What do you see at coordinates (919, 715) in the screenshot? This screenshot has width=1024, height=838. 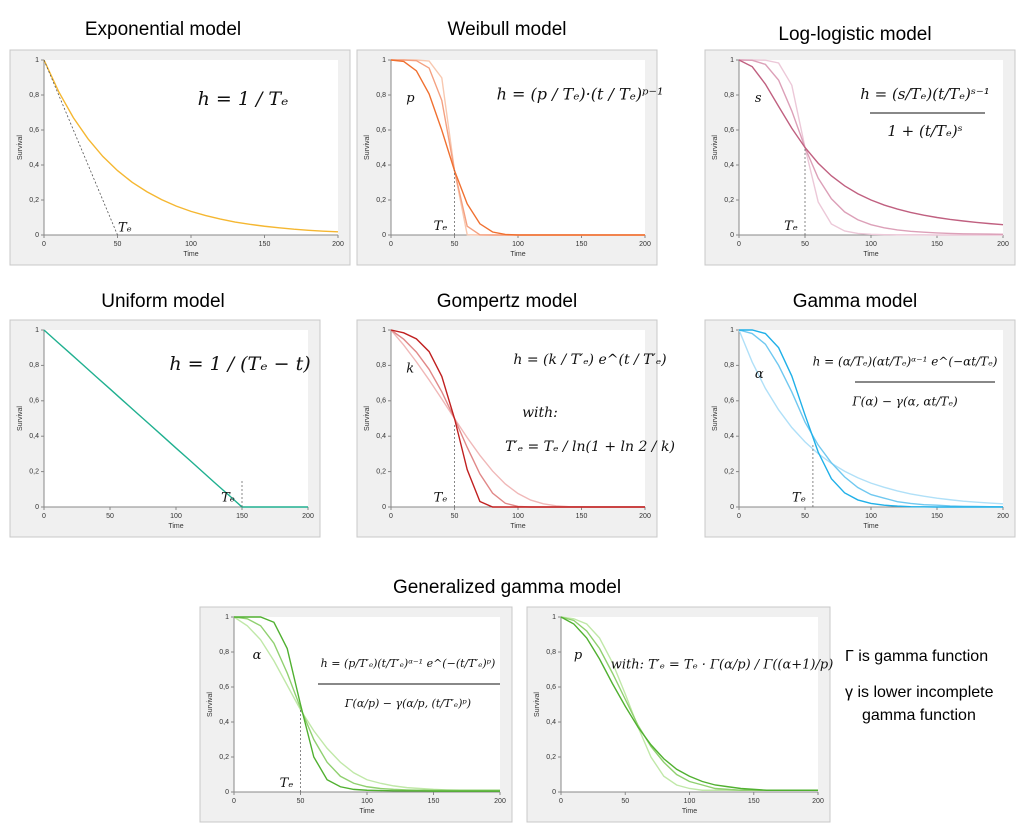 I see `note: gamma function` at bounding box center [919, 715].